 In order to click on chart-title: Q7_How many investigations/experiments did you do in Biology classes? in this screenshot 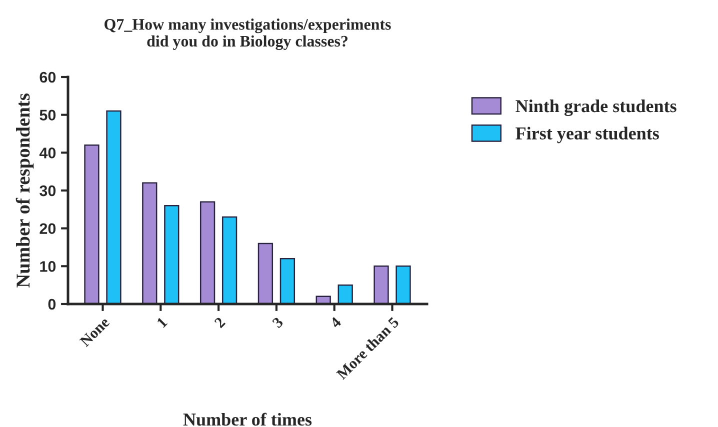, I will do `click(247, 34)`.